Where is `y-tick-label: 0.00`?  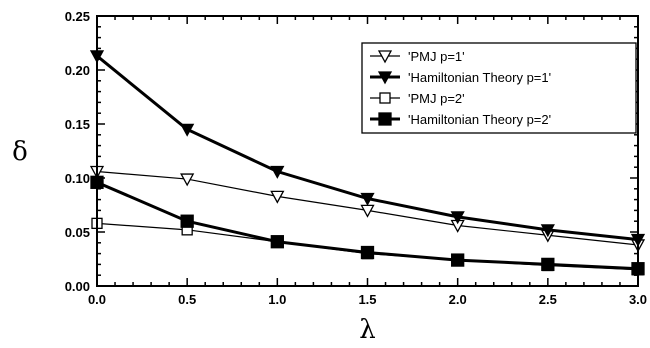 y-tick-label: 0.00 is located at coordinates (77, 286).